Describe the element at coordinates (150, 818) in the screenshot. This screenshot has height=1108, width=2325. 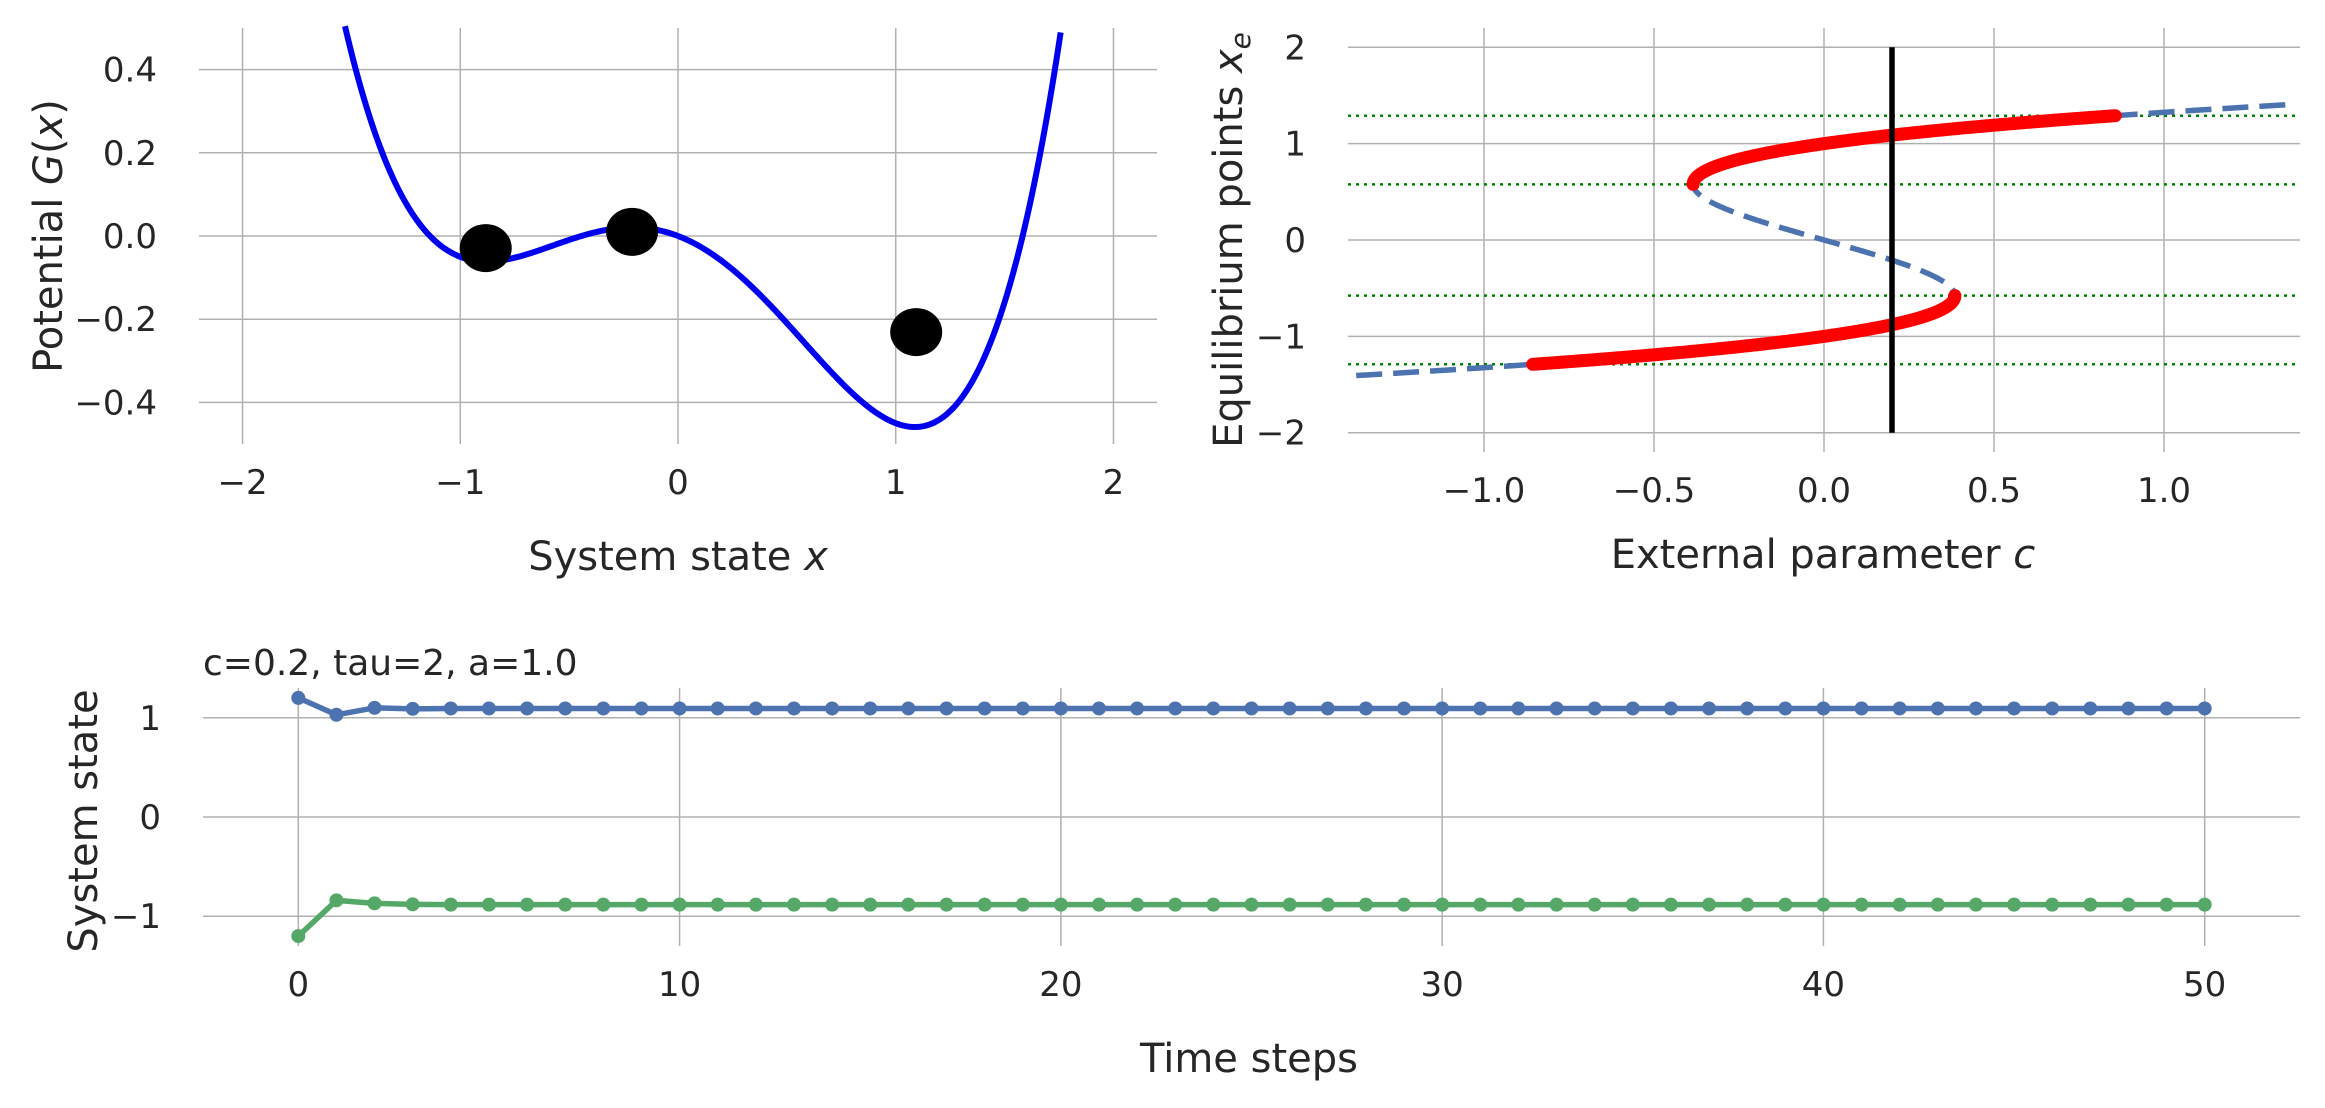
I see `time-series-y-tick-label: 0` at that location.